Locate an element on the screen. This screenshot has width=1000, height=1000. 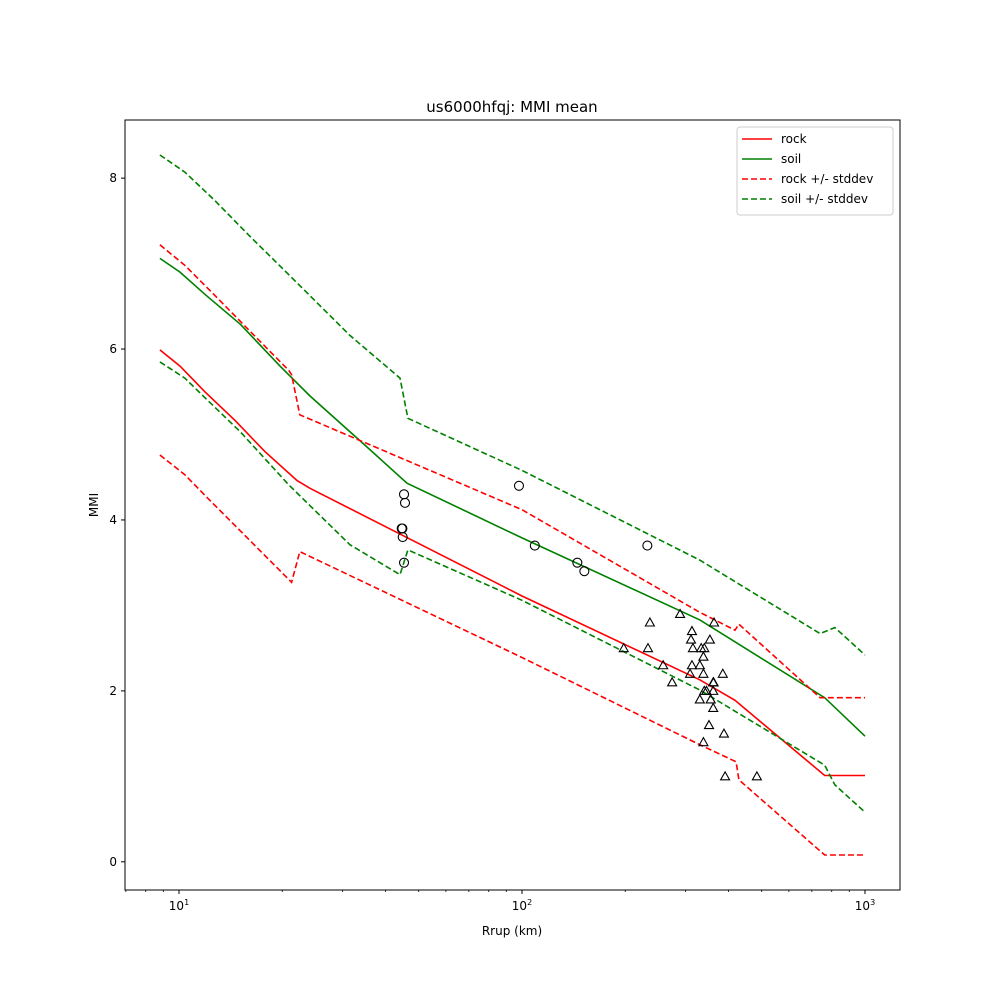
legend-label: rock +/- stddev is located at coordinates (827, 179).